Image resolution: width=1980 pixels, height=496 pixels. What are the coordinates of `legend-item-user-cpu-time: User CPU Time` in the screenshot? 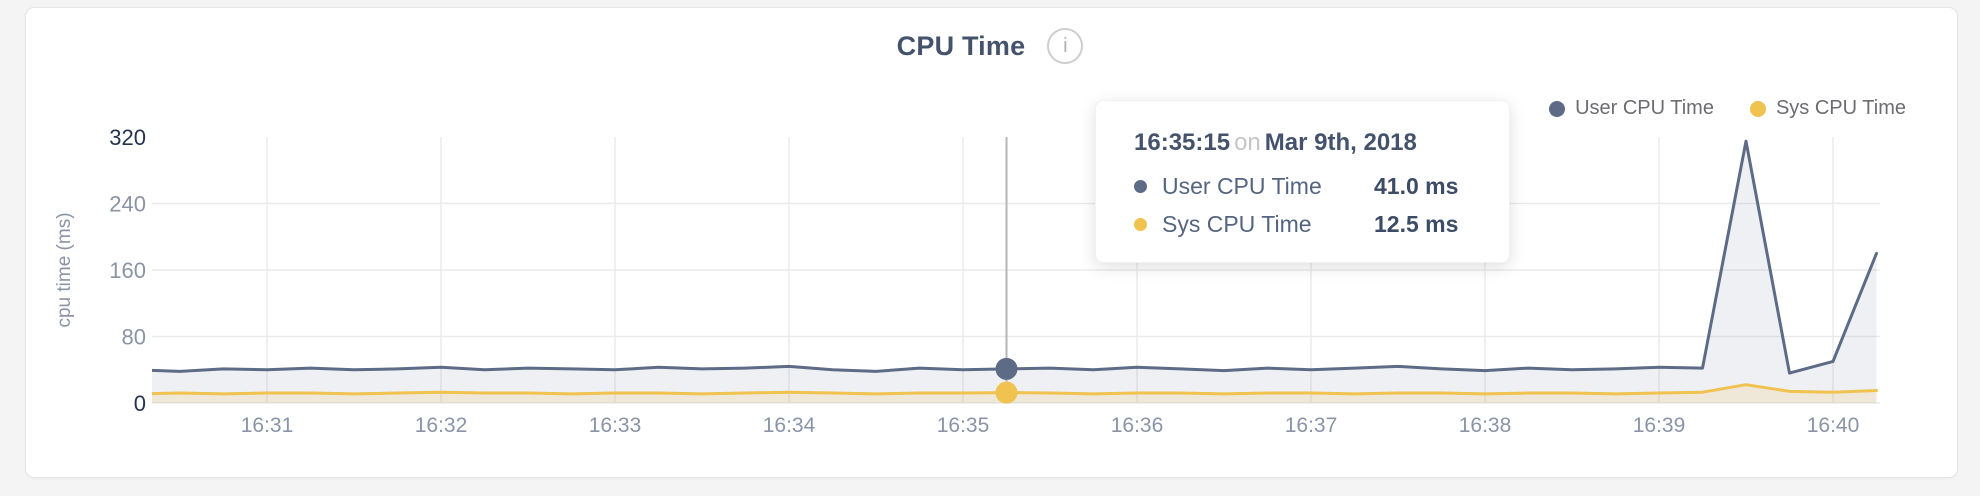 It's located at (1631, 108).